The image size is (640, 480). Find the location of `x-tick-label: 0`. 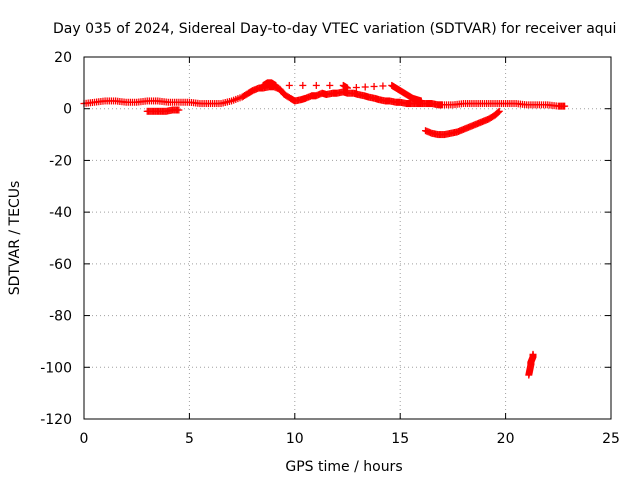

x-tick-label: 0 is located at coordinates (84, 439).